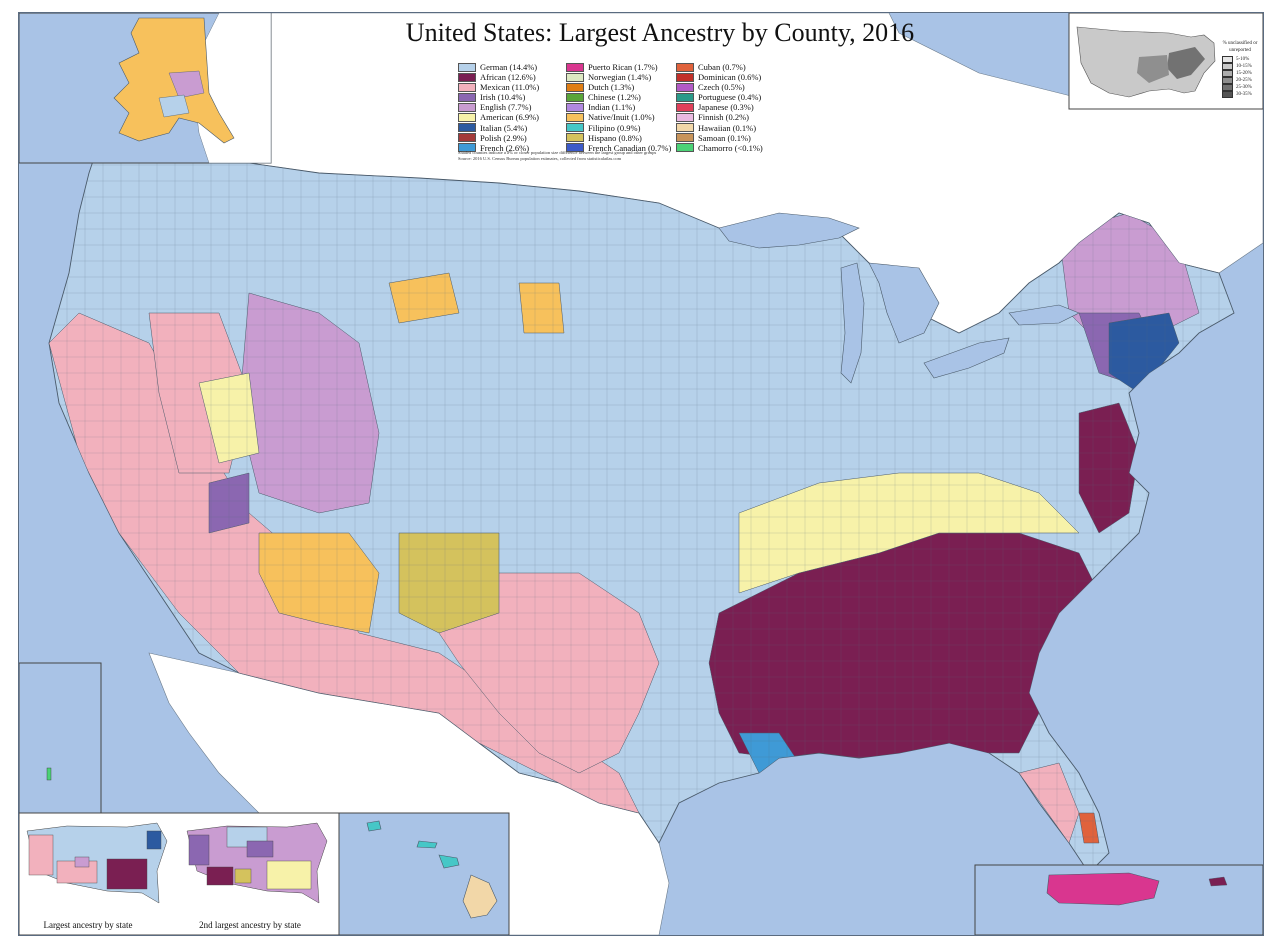 The width and height of the screenshot is (1280, 946). What do you see at coordinates (503, 137) in the screenshot?
I see `legend-label: Polish (2.9%)` at bounding box center [503, 137].